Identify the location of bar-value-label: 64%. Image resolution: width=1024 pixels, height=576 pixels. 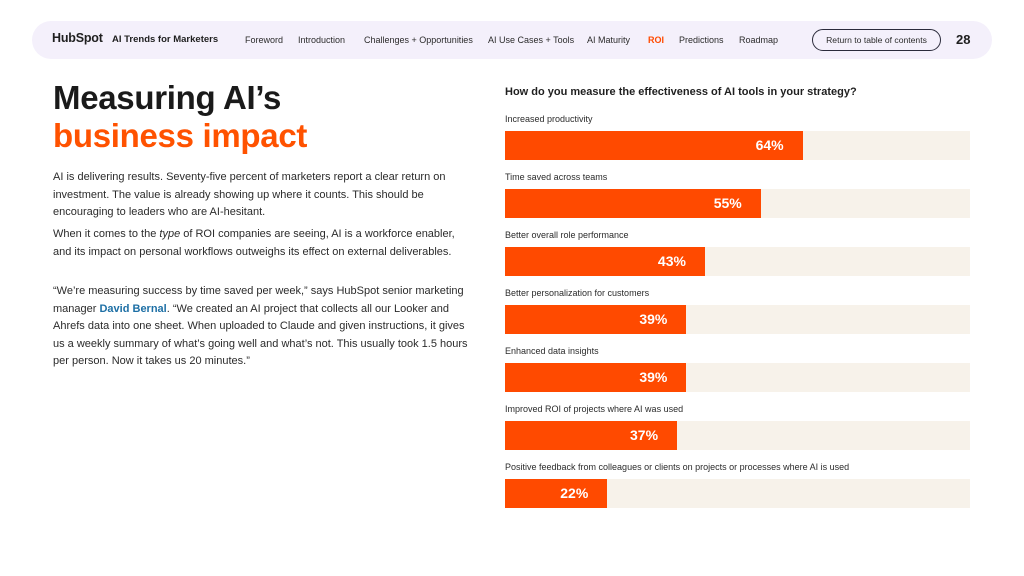
(769, 145).